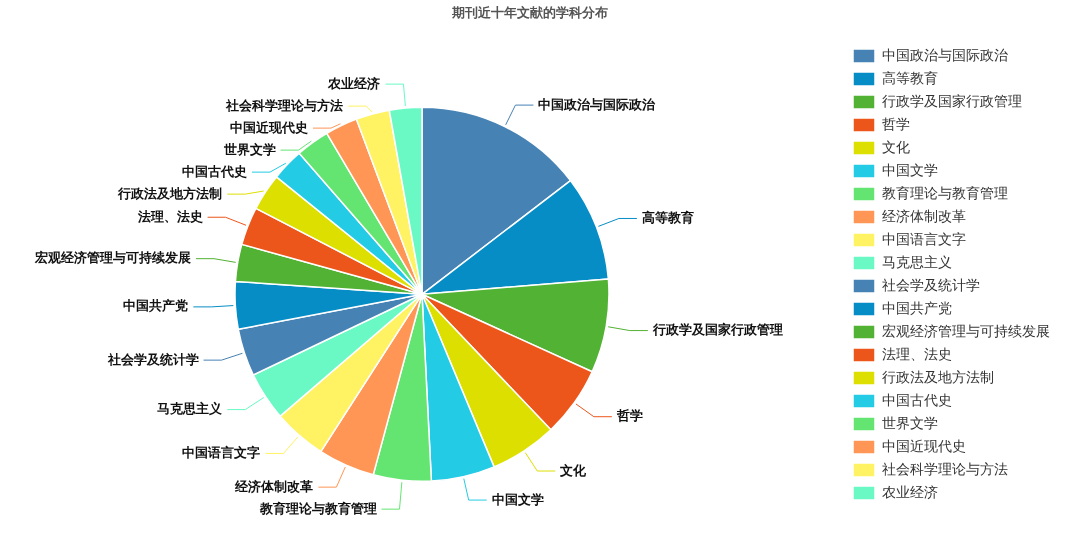 Image resolution: width=1080 pixels, height=549 pixels. Describe the element at coordinates (169, 216) in the screenshot. I see `slice-label: 法理、法史` at that location.